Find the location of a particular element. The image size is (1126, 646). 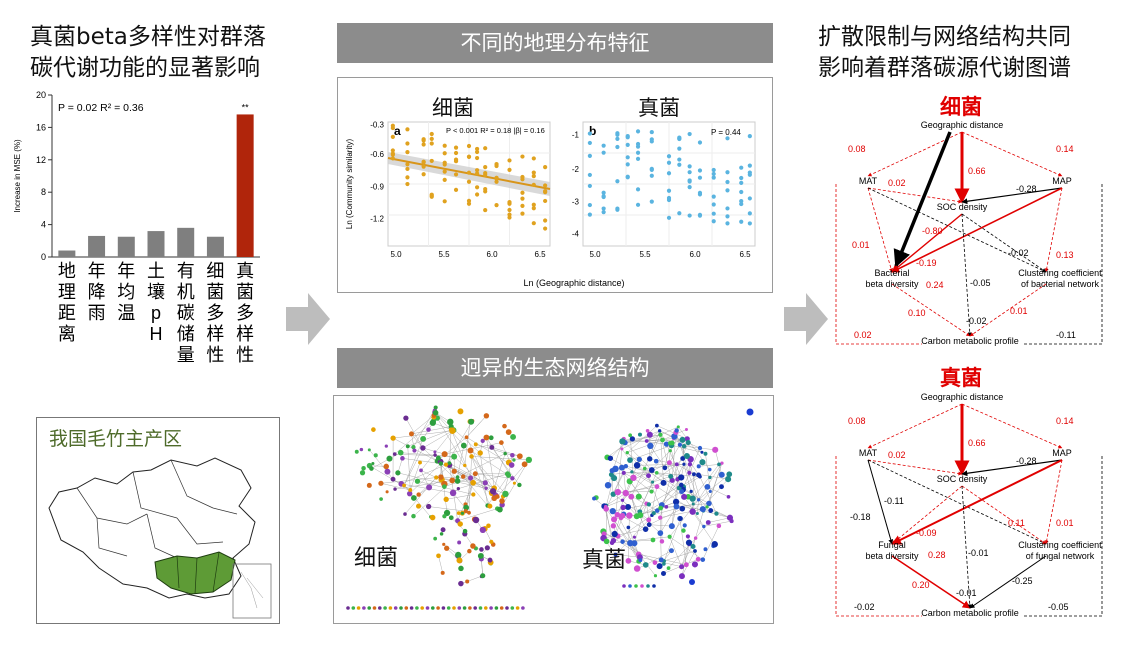

map-cc-path is located at coordinates (1053, 502).